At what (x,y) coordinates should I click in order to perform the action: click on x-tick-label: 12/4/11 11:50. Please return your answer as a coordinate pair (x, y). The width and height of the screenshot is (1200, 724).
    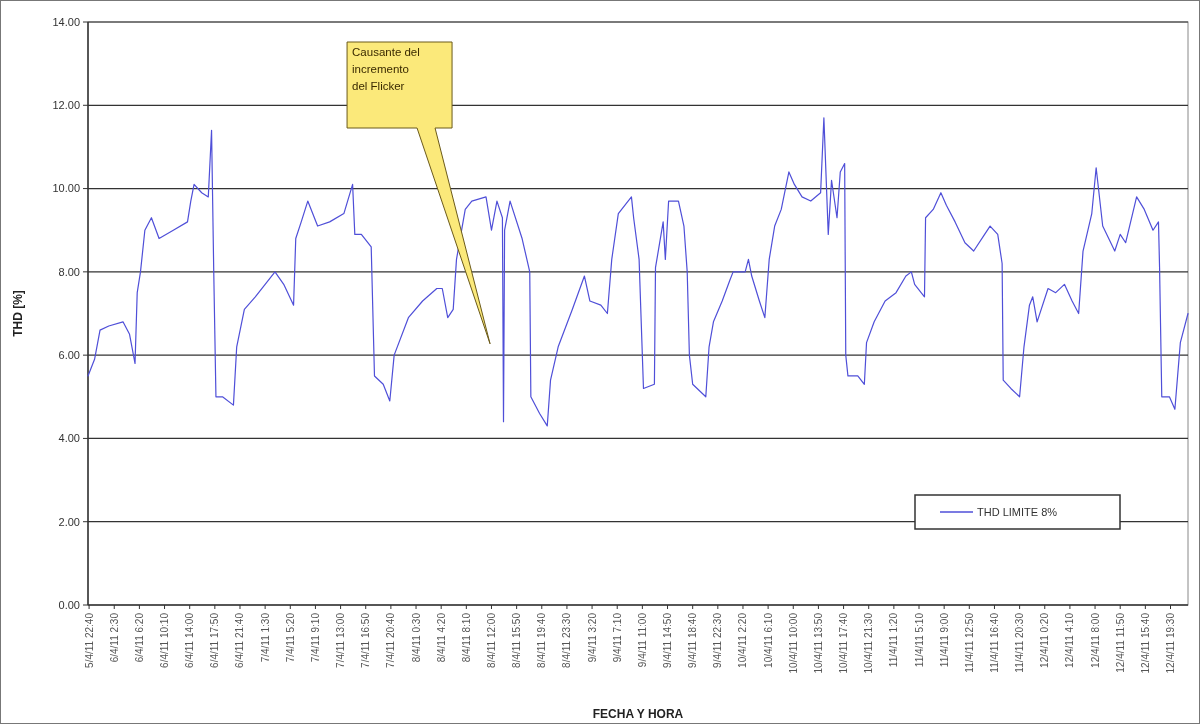
    Looking at the image, I should click on (1120, 642).